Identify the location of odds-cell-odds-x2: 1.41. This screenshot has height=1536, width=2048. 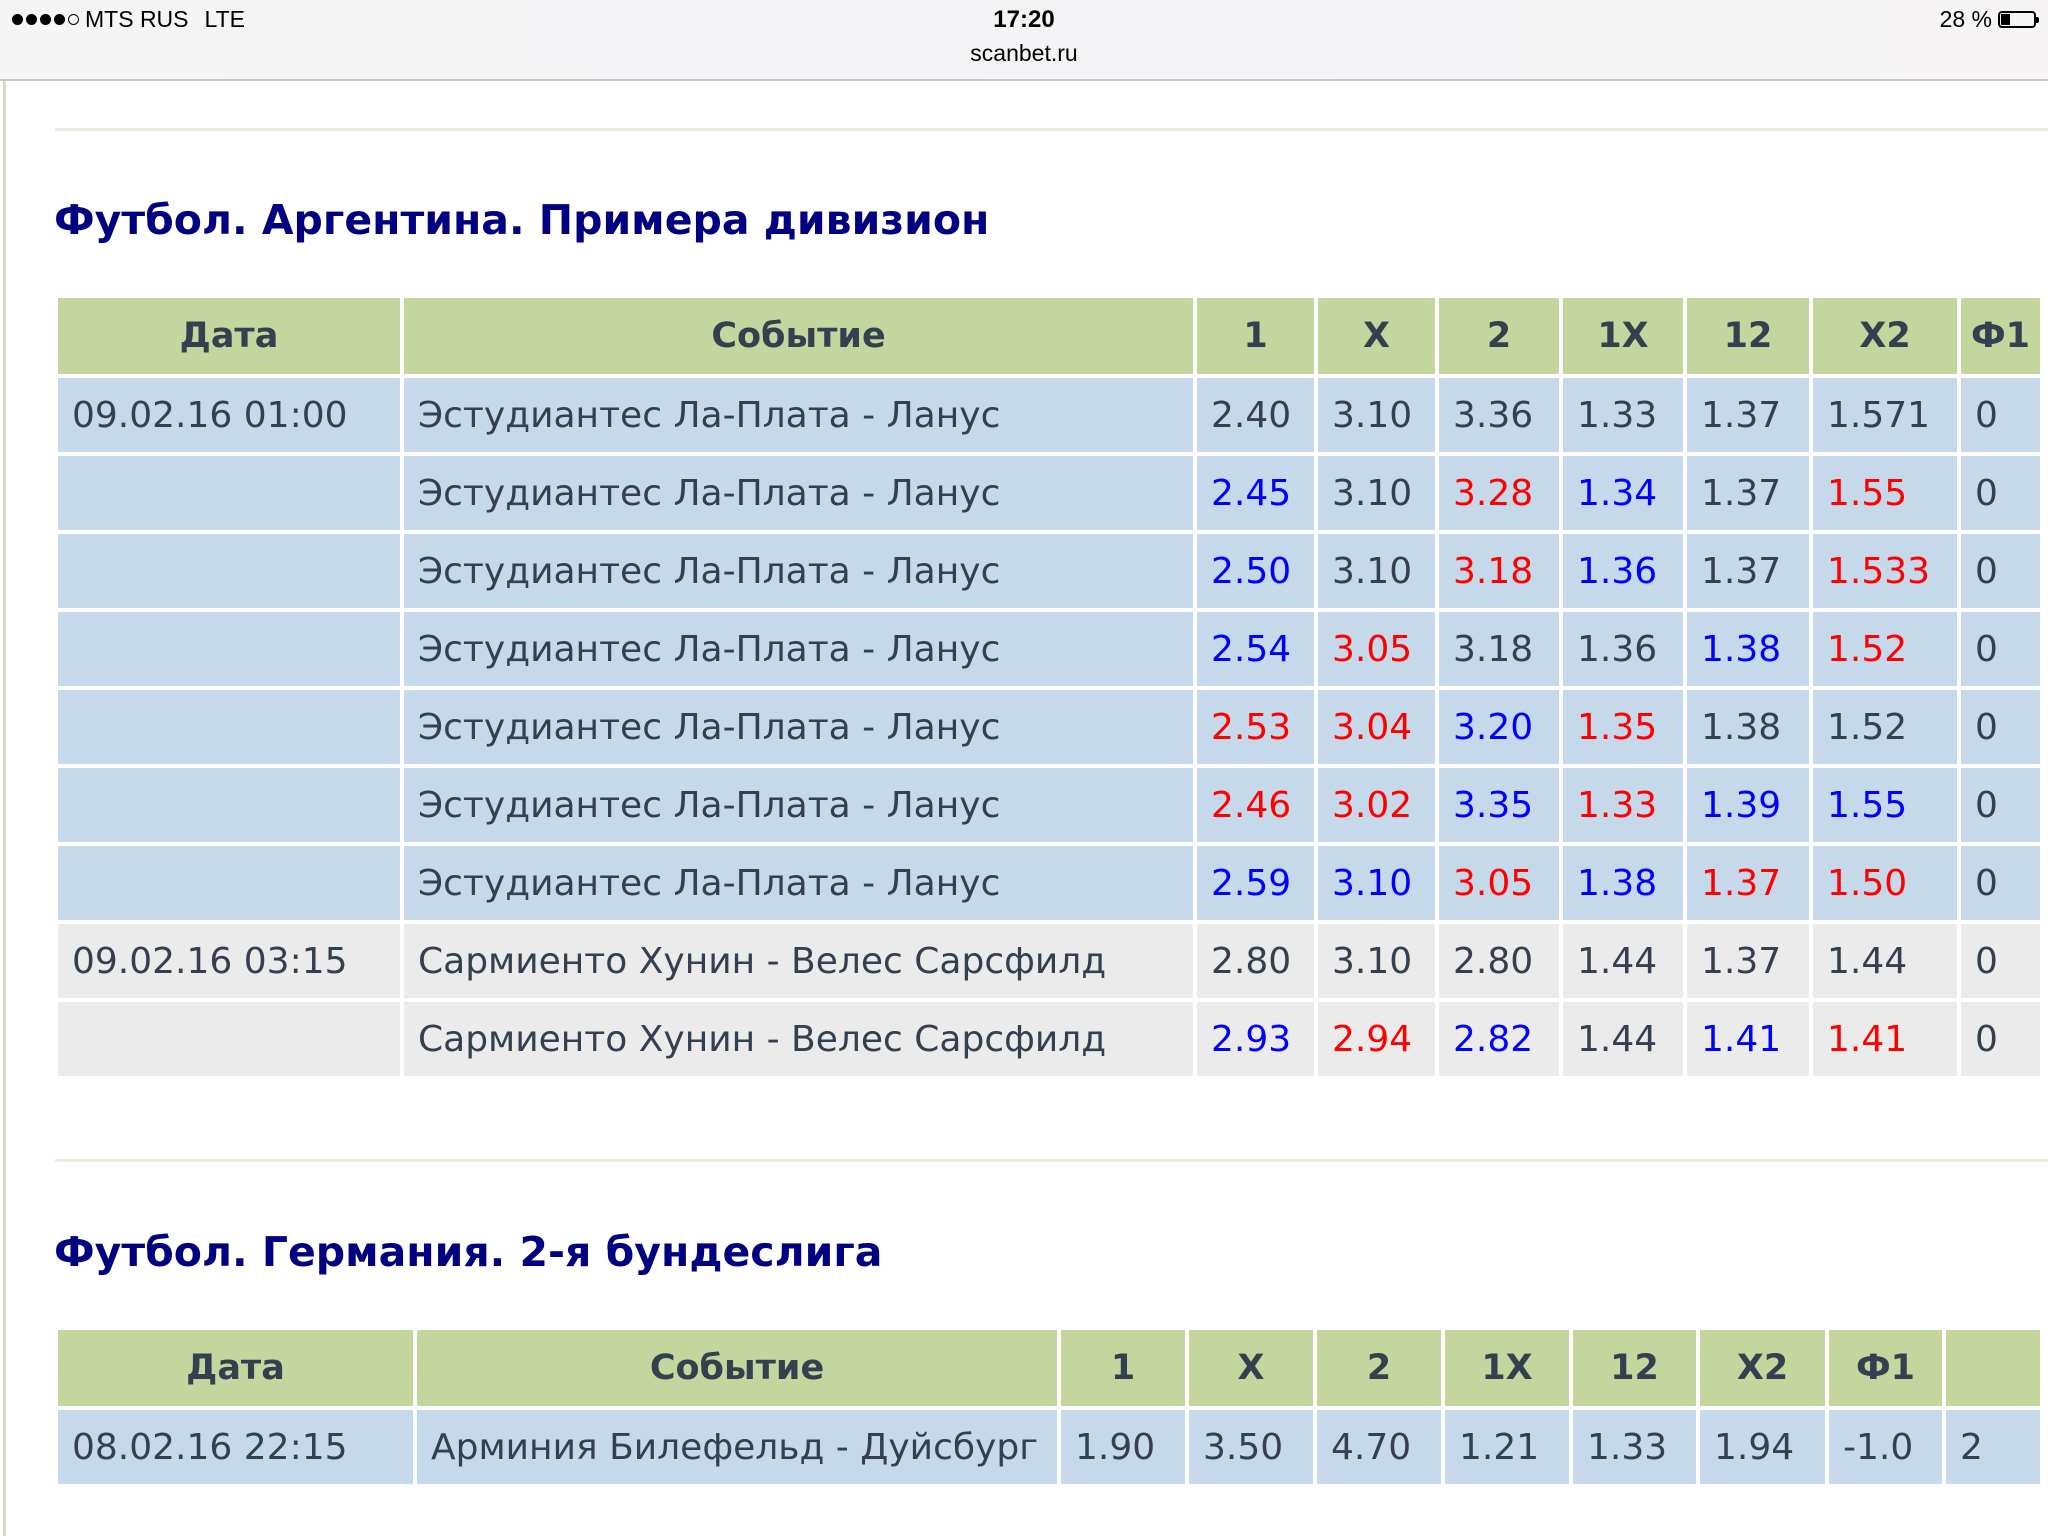
(1885, 1039).